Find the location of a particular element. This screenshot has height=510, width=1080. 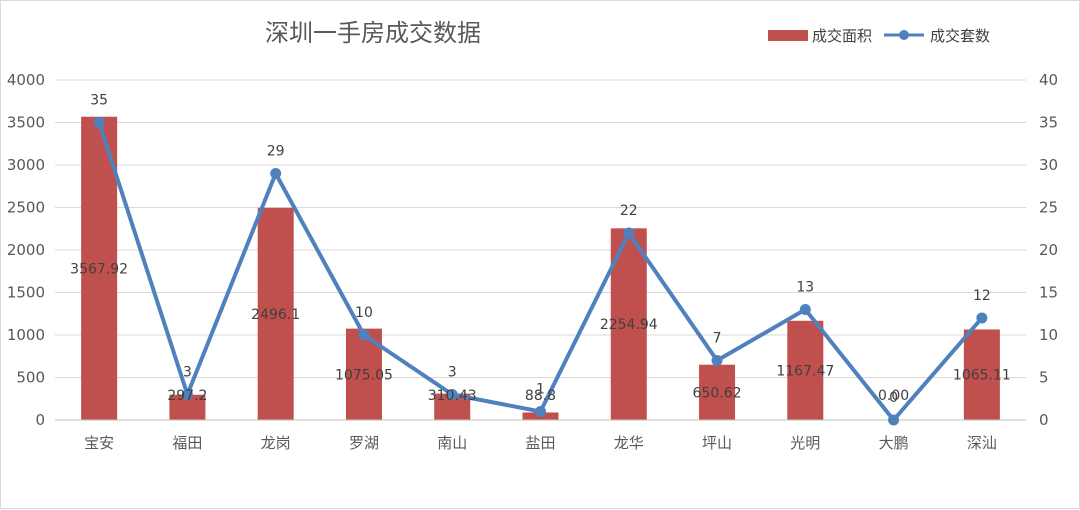

x-tick-label: 大鹏 is located at coordinates (894, 443).